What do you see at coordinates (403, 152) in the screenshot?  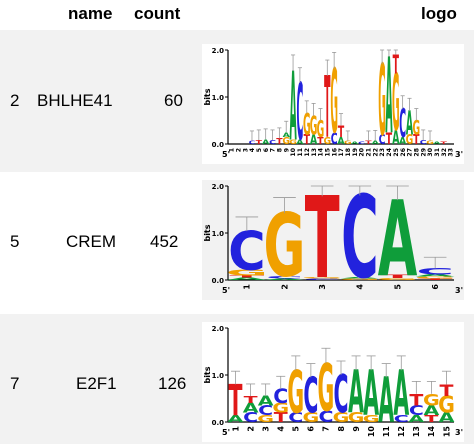 I see `x-tick-label: 26` at bounding box center [403, 152].